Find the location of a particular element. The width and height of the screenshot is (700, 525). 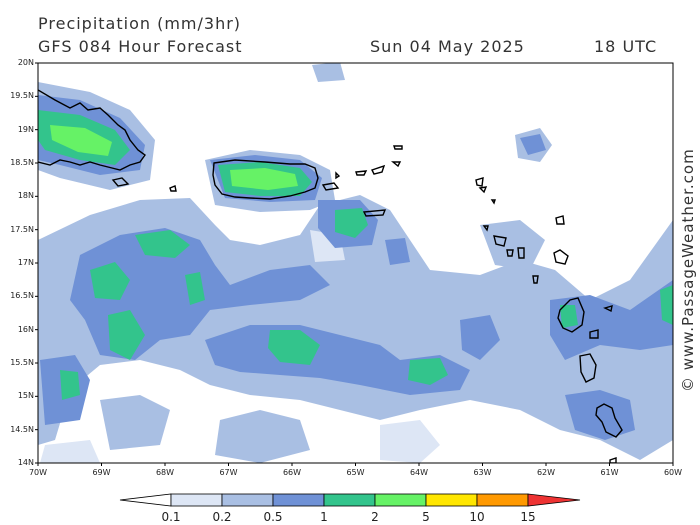

credit-watermark: © www.PassageWeather.com is located at coordinates (688, 270).